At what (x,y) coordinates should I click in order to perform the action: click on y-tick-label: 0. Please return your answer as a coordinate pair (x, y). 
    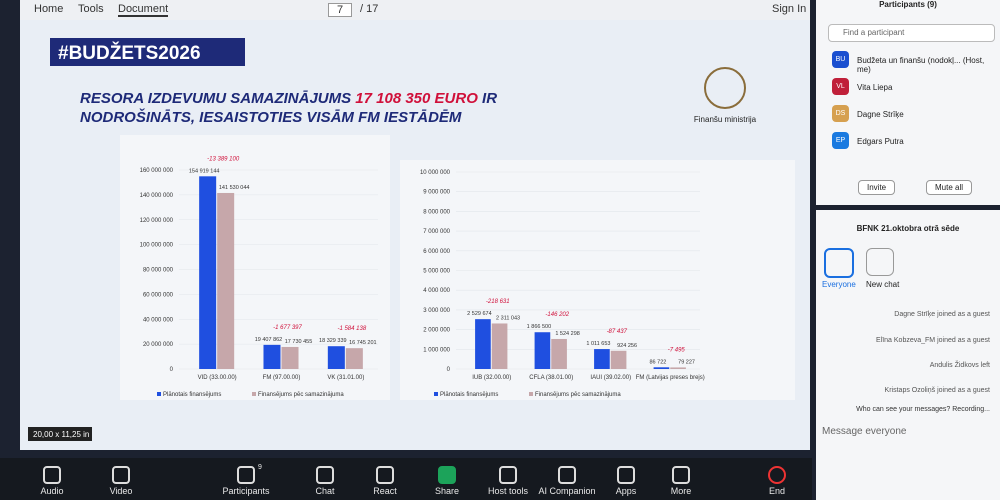
    Looking at the image, I should click on (172, 370).